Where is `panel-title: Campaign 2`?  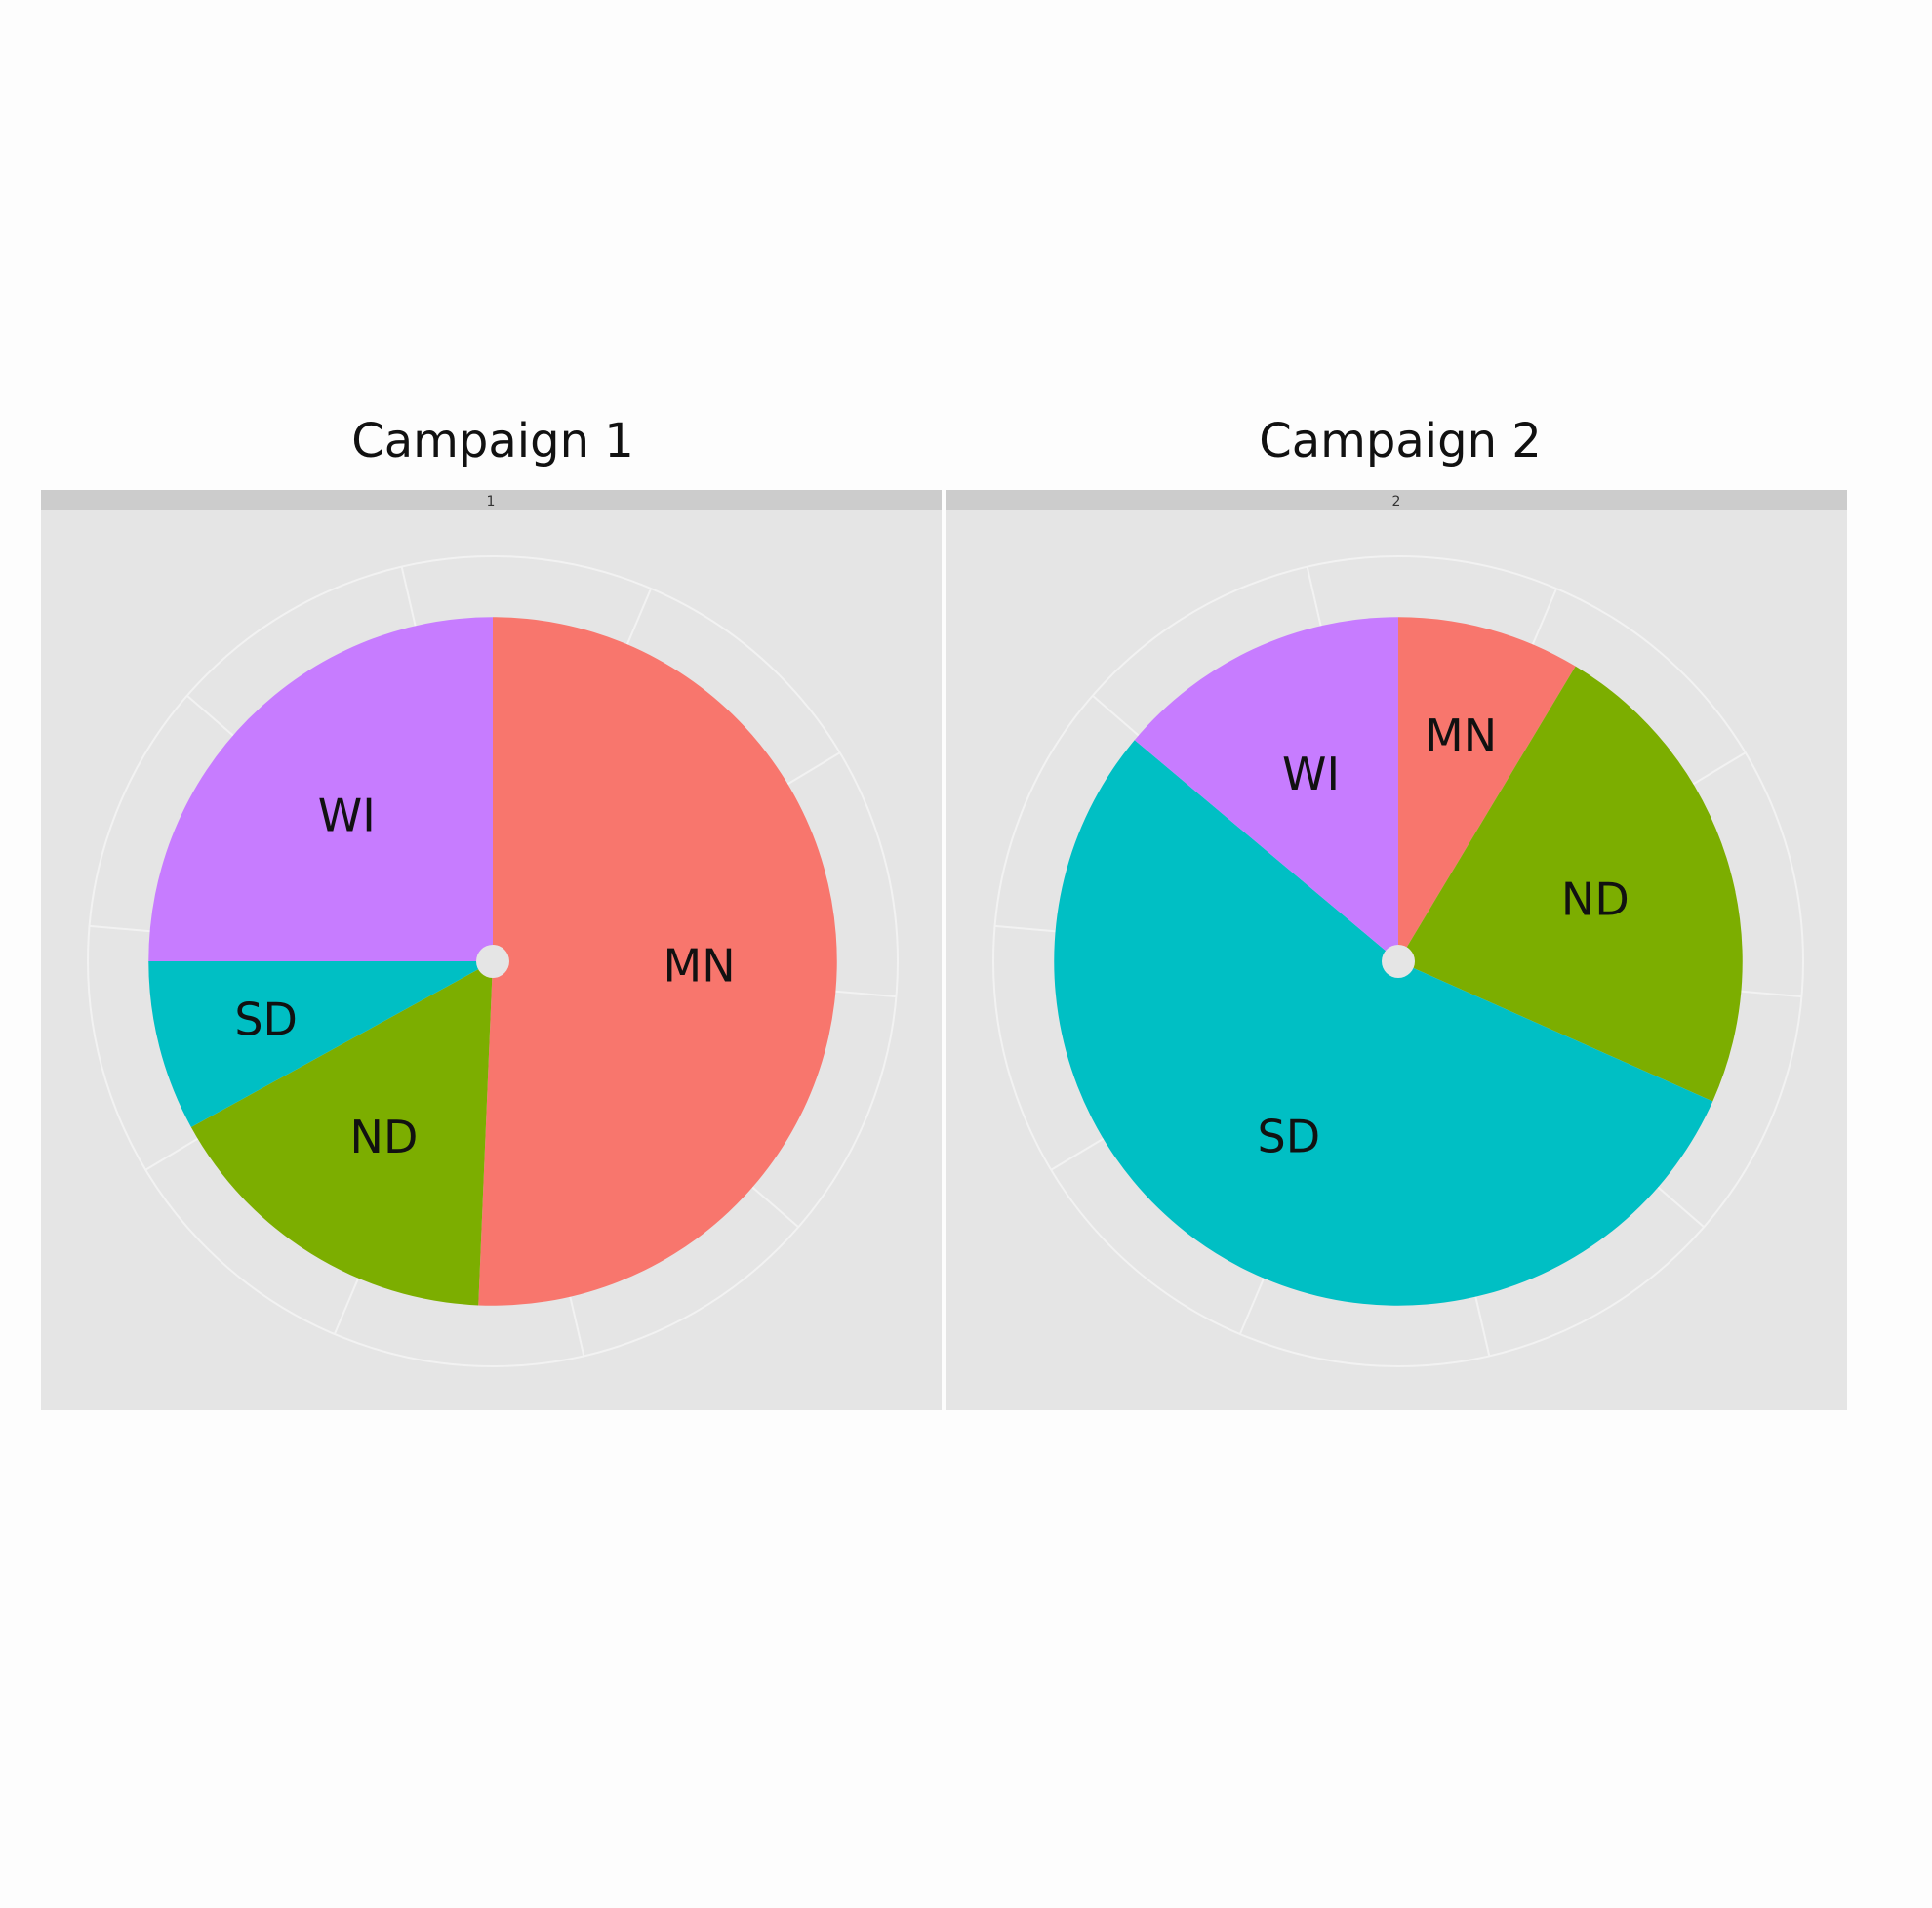 panel-title: Campaign 2 is located at coordinates (1400, 441).